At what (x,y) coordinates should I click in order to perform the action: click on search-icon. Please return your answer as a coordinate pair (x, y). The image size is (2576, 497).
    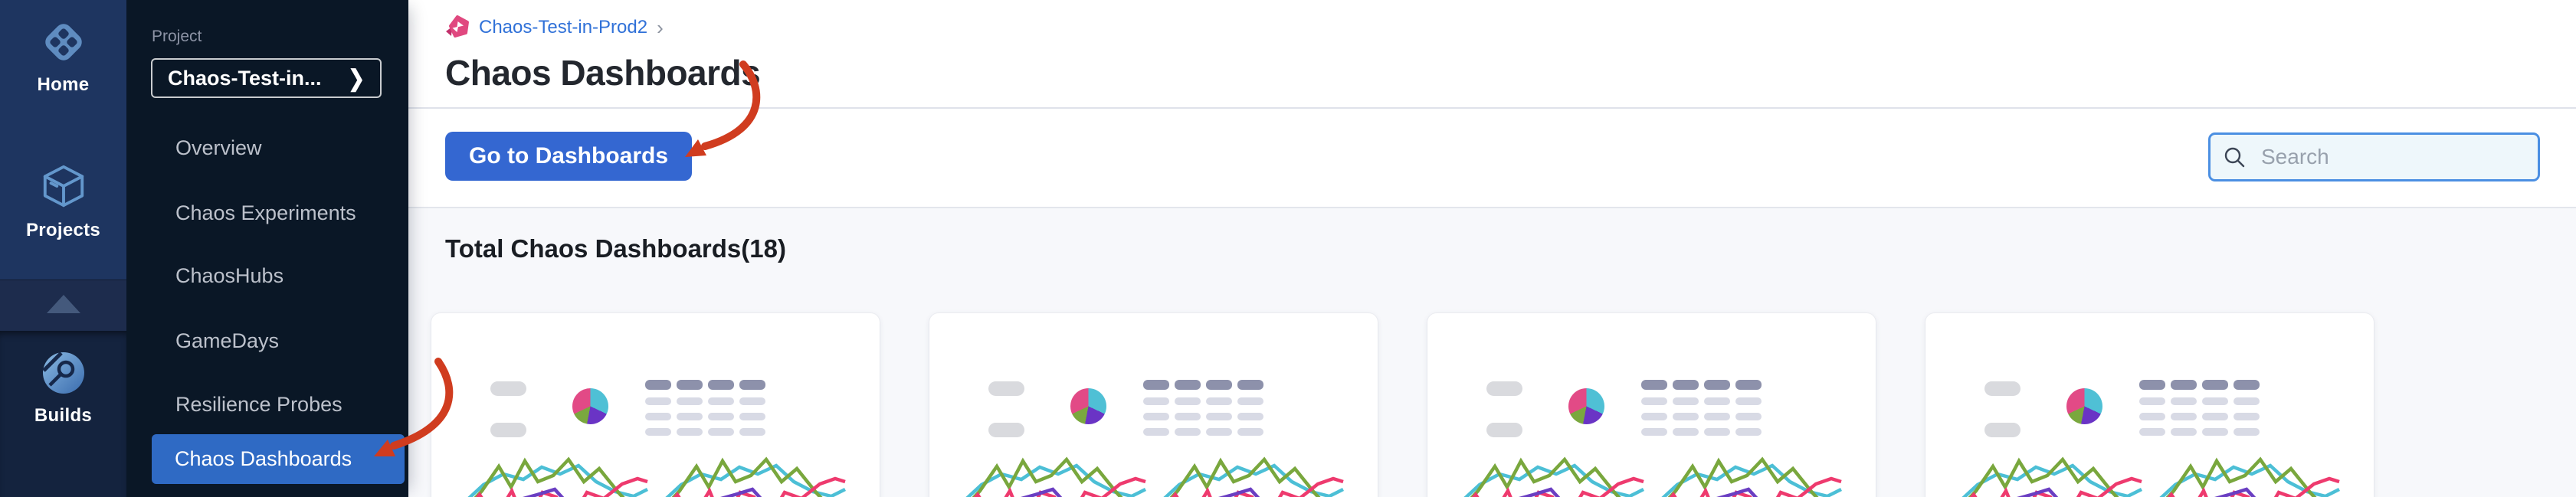
    Looking at the image, I should click on (2234, 157).